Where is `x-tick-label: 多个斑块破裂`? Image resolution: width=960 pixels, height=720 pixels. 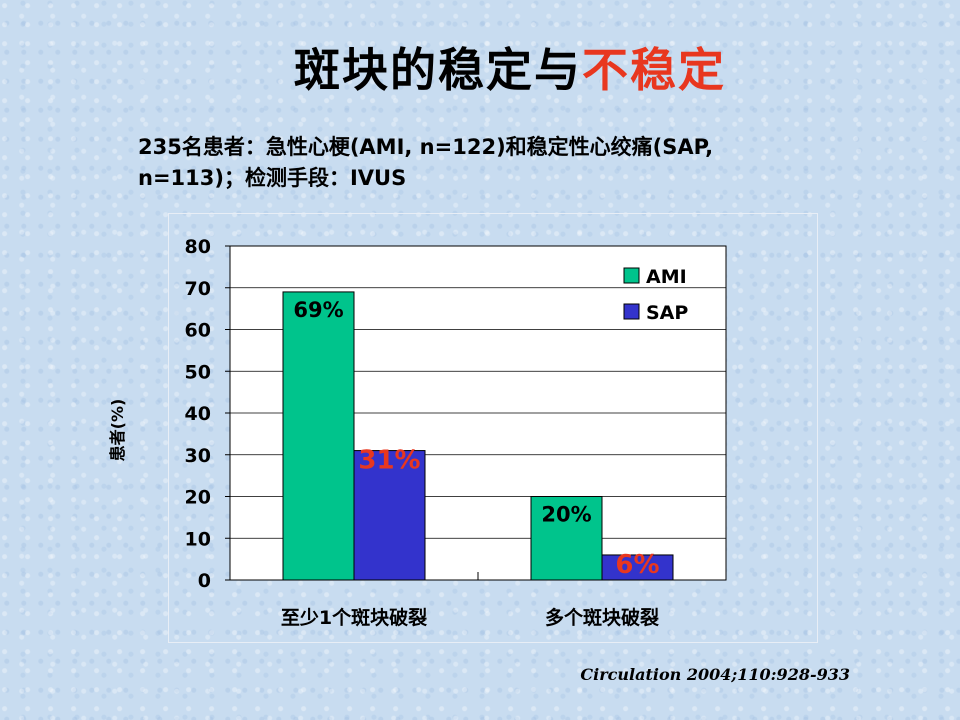
x-tick-label: 多个斑块破裂 is located at coordinates (602, 617).